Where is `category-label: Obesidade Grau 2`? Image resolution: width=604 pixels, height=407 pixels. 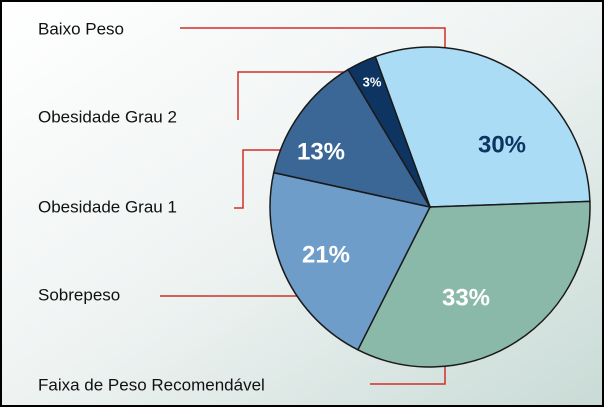
category-label: Obesidade Grau 2 is located at coordinates (107, 116).